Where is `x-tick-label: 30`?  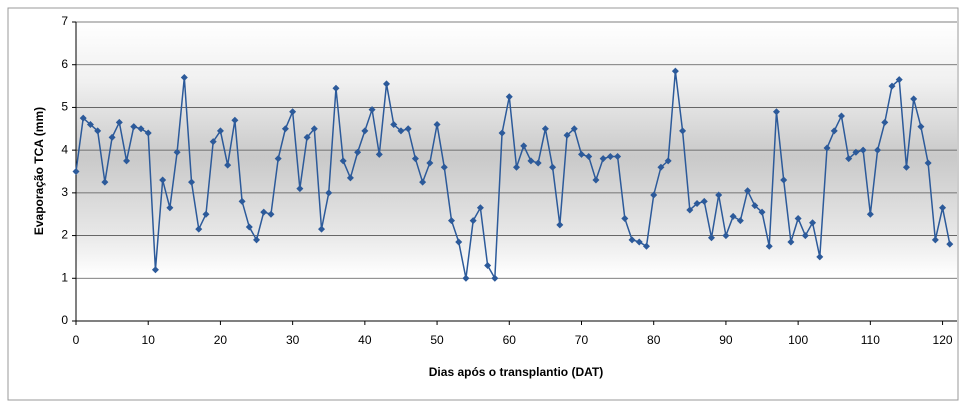 x-tick-label: 30 is located at coordinates (293, 340).